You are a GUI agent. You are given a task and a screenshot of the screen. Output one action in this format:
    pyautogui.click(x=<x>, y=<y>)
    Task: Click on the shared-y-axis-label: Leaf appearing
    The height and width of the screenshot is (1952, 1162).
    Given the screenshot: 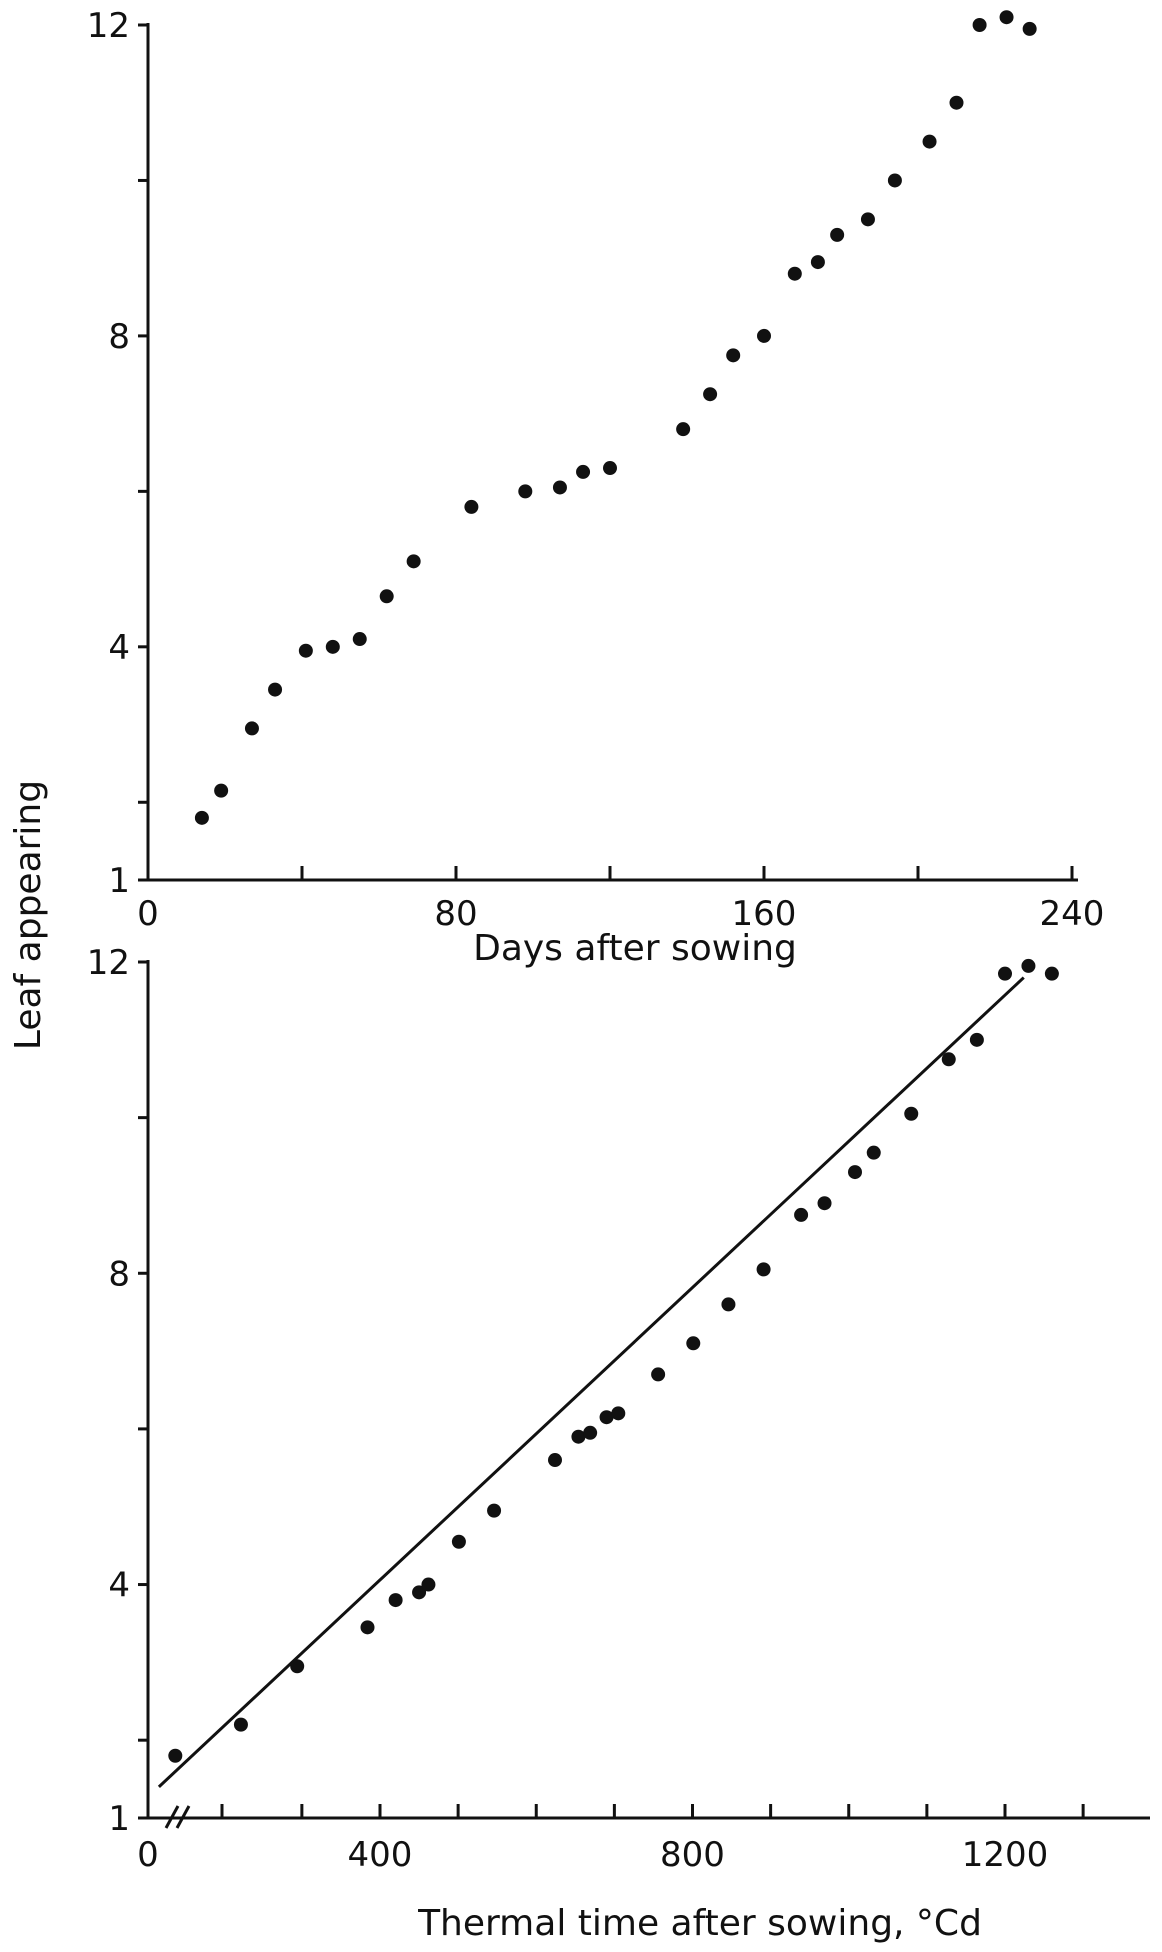 What is the action you would take?
    pyautogui.click(x=28, y=915)
    